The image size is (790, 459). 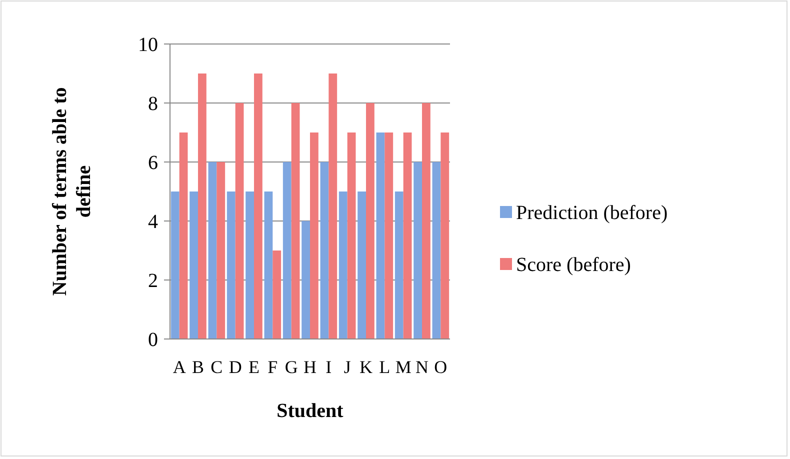 What do you see at coordinates (573, 265) in the screenshot?
I see `legend-label: Score (before)` at bounding box center [573, 265].